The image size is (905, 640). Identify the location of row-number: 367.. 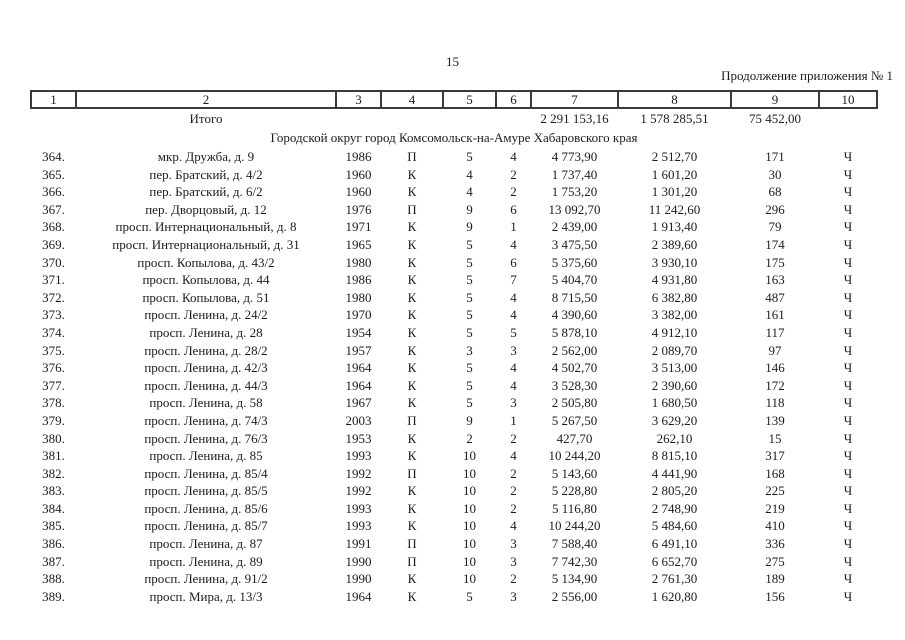
(53, 209).